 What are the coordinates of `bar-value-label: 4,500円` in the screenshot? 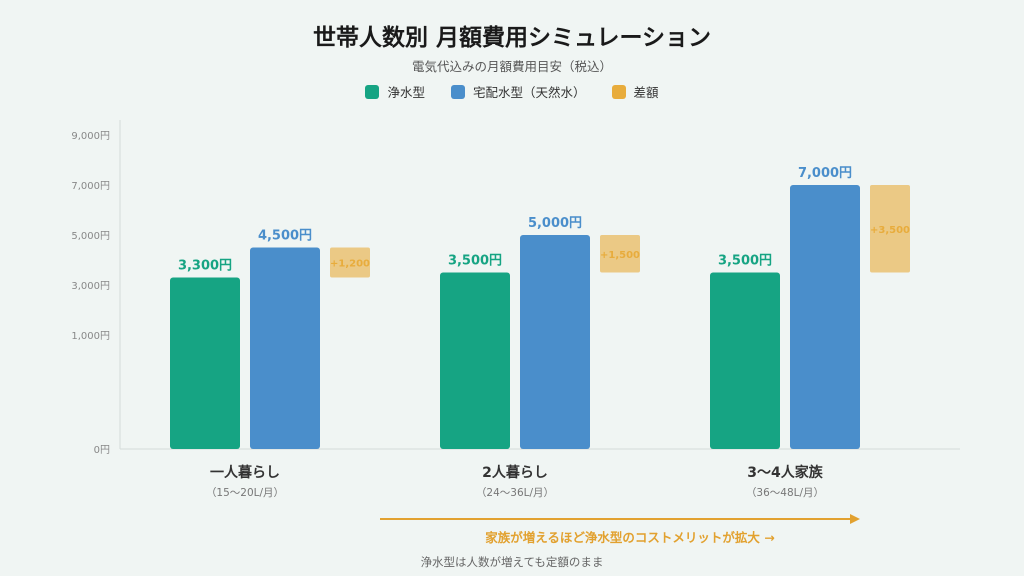 It's located at (285, 236).